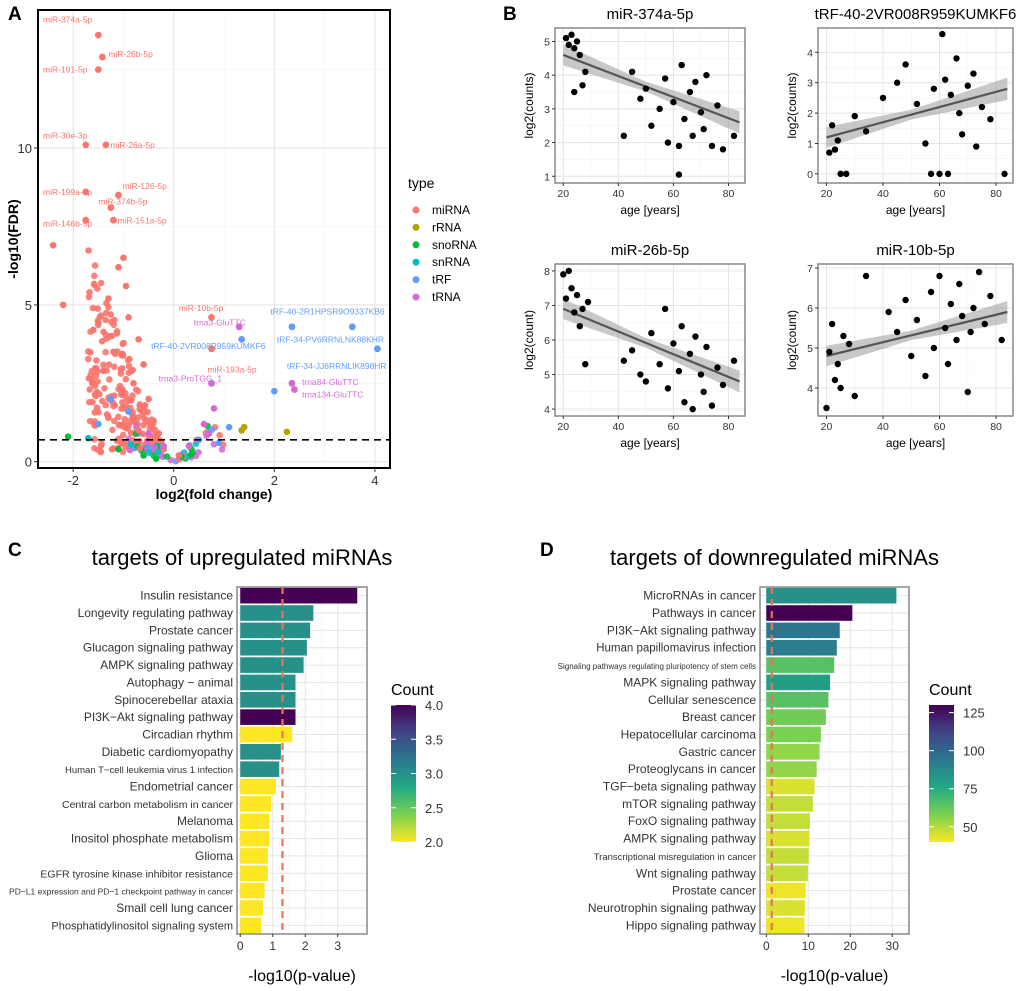 The height and width of the screenshot is (991, 1020). What do you see at coordinates (547, 550) in the screenshot?
I see `panel-label-d: D` at bounding box center [547, 550].